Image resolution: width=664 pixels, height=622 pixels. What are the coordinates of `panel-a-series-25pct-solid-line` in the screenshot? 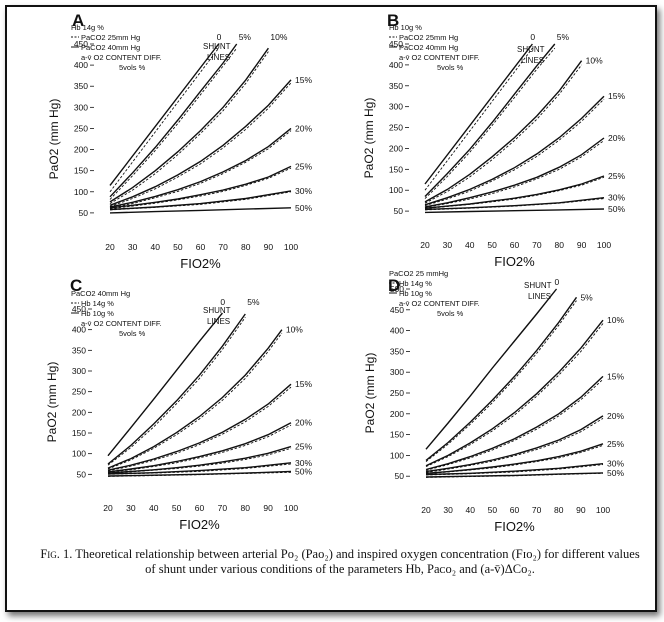 It's located at (200, 187).